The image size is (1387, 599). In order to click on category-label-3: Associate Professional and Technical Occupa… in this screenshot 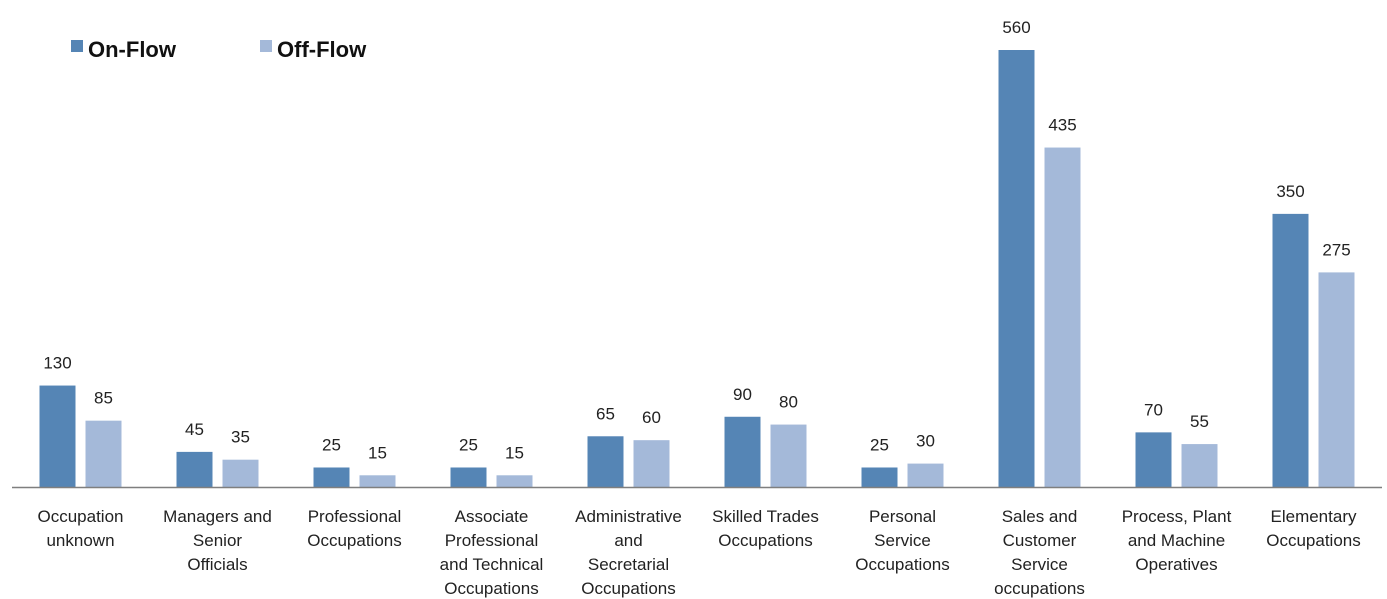, I will do `click(492, 552)`.